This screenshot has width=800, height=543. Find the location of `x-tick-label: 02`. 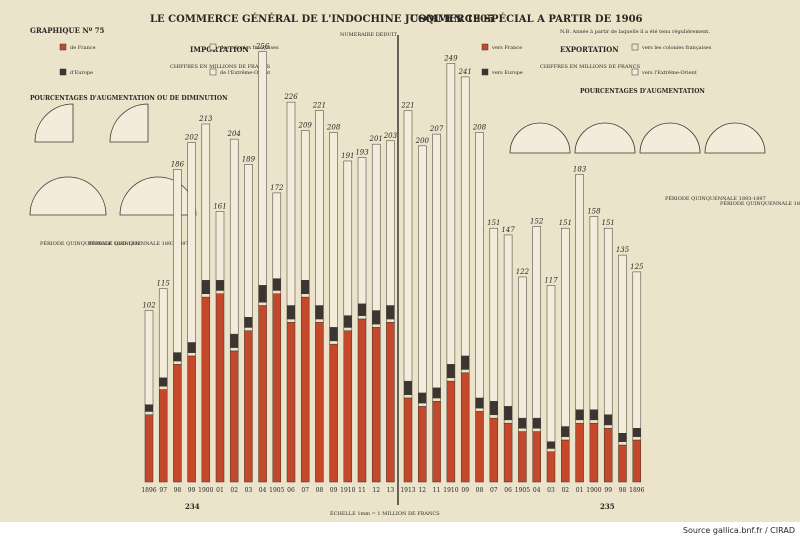

x-tick-label: 02 is located at coordinates (234, 490).